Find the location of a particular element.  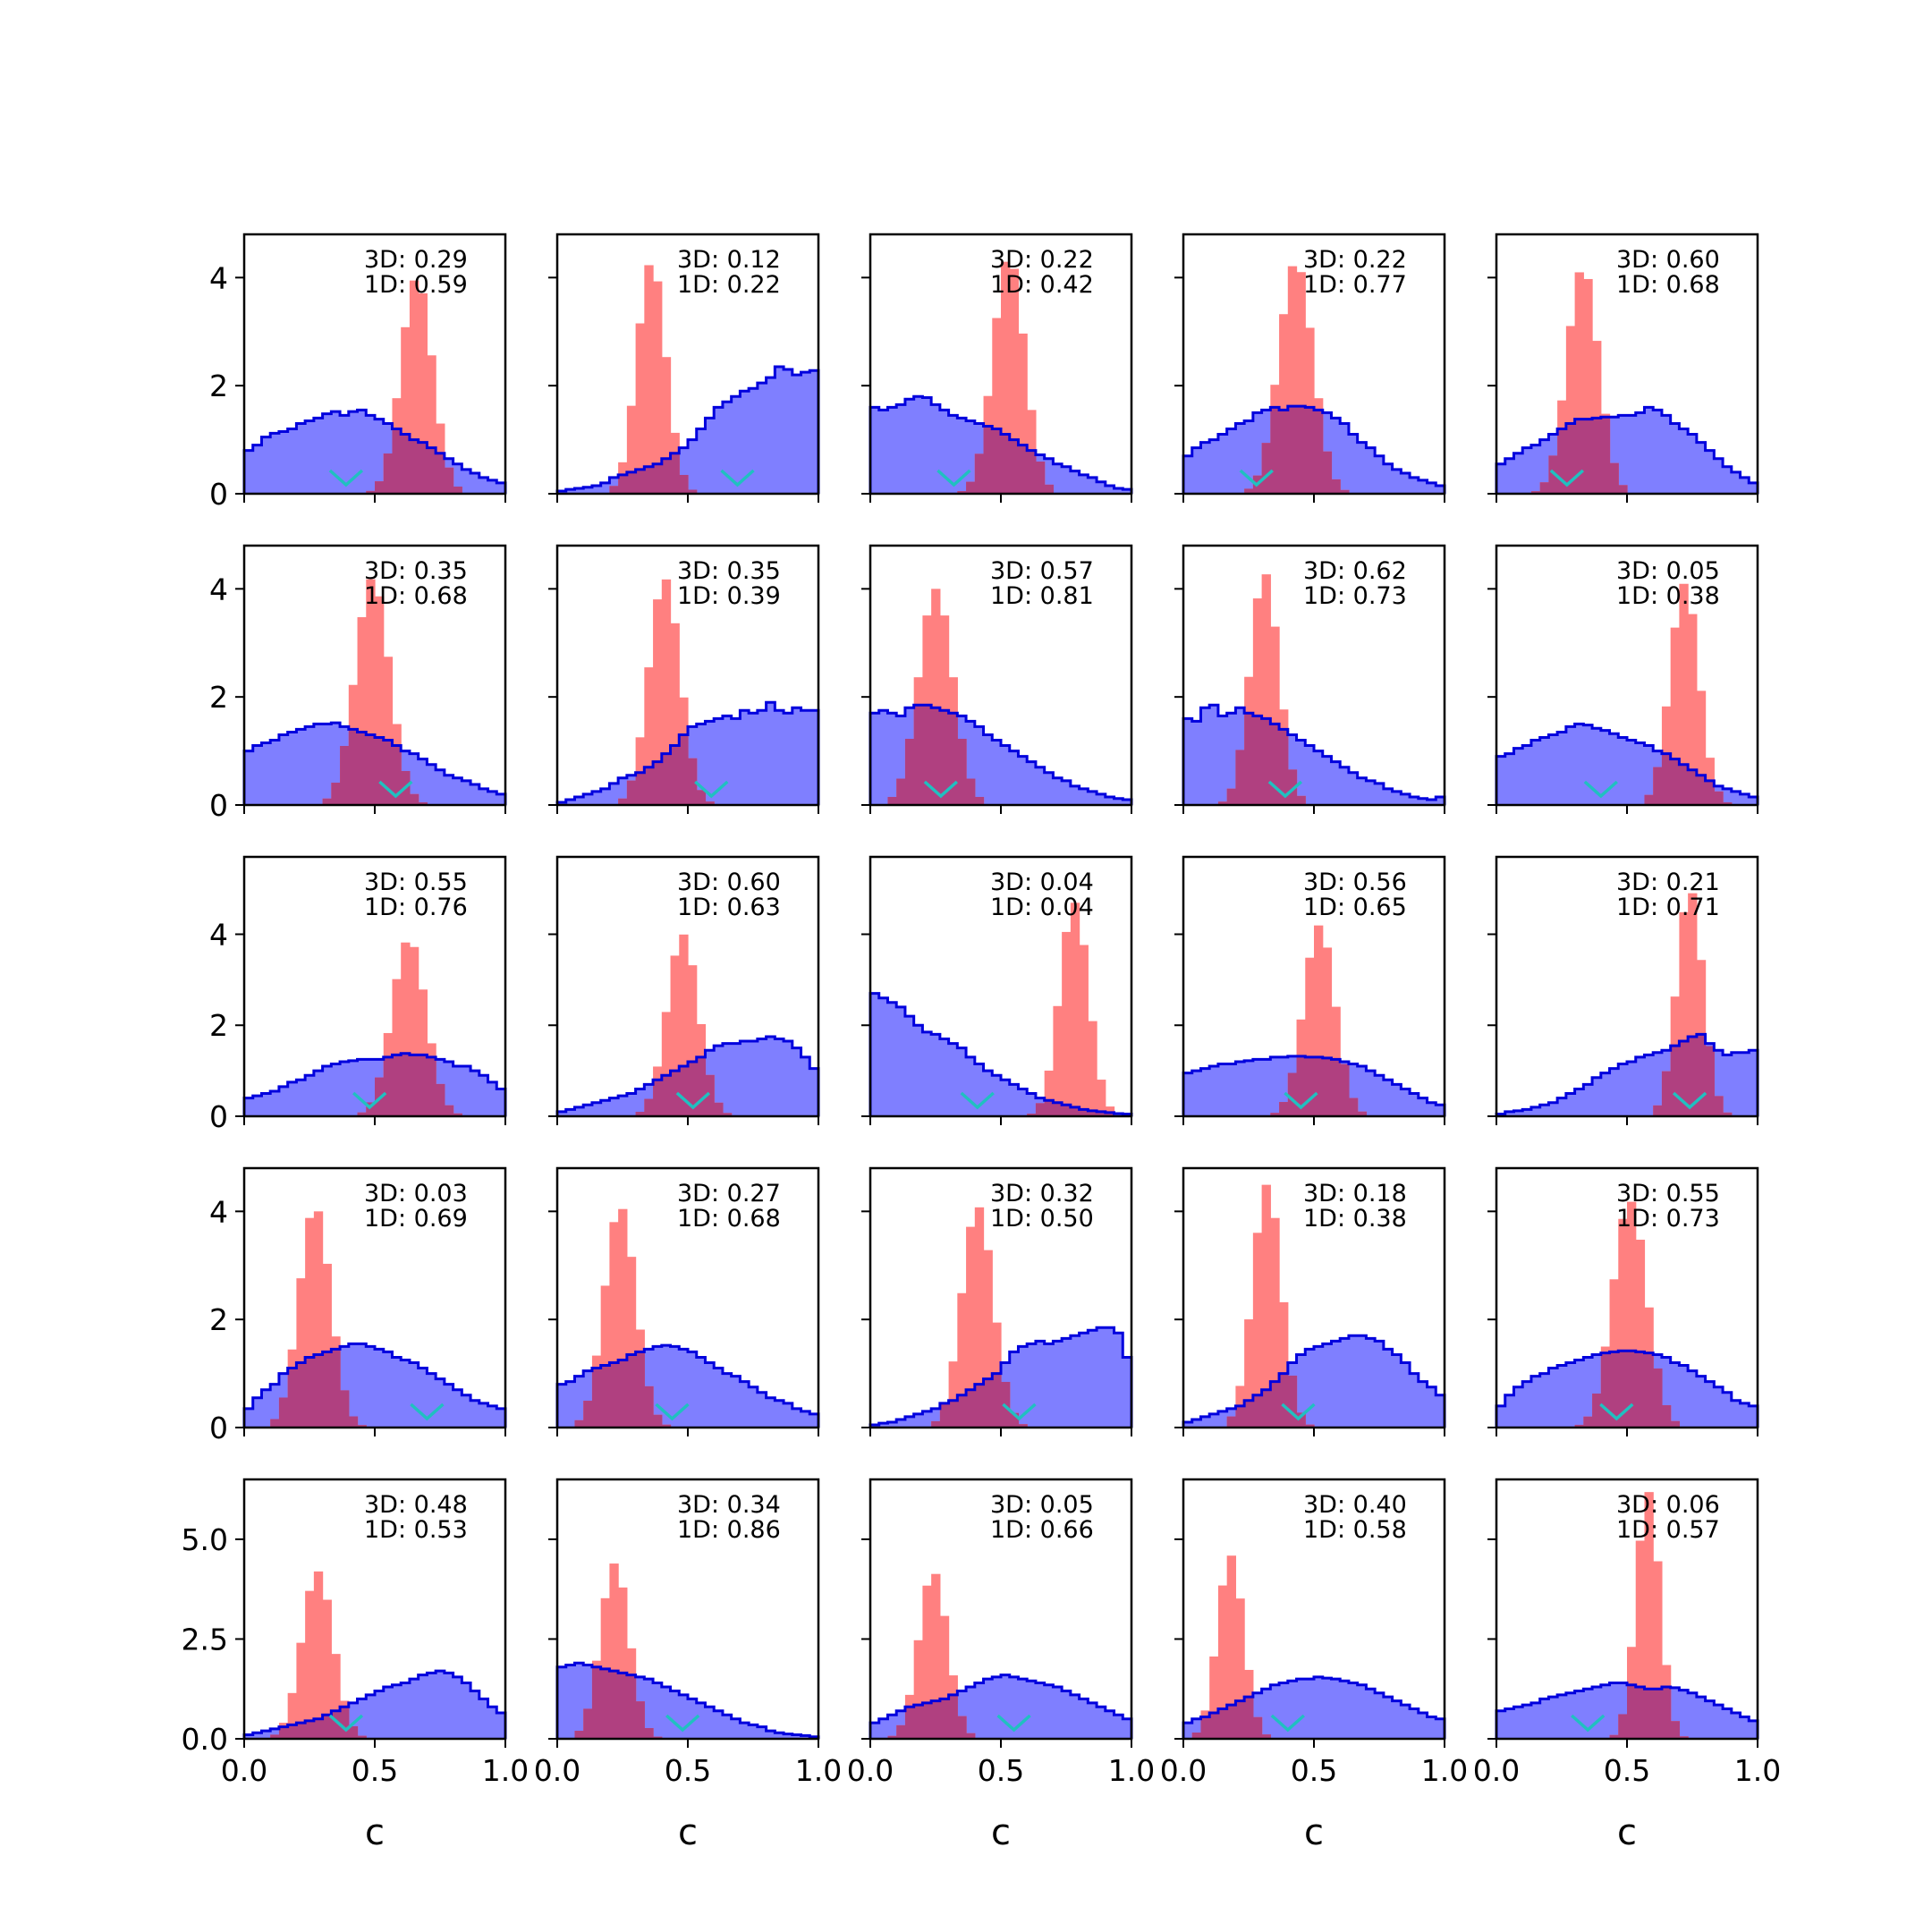

x-axis-label: c is located at coordinates (1314, 1832).